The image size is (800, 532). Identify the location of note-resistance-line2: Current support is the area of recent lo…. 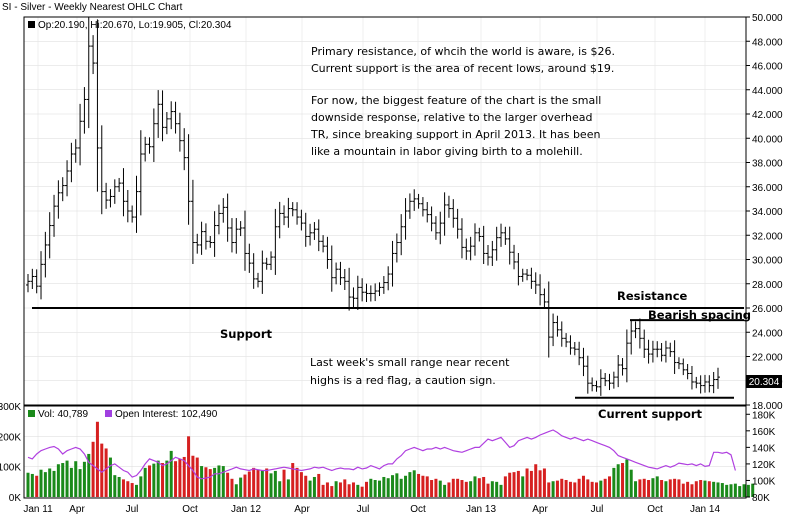
(462, 68).